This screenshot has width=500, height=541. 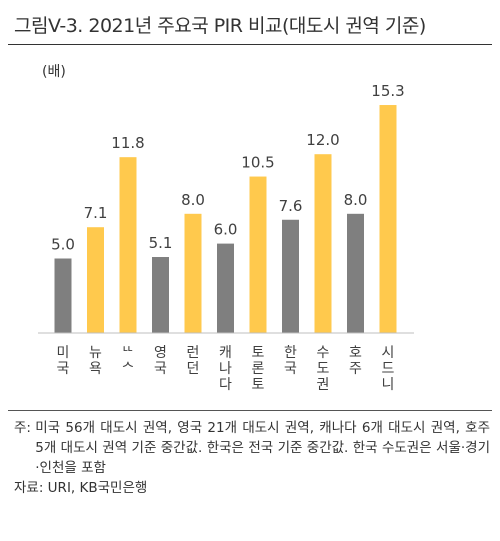 I want to click on bar-캐나다, so click(x=225, y=288).